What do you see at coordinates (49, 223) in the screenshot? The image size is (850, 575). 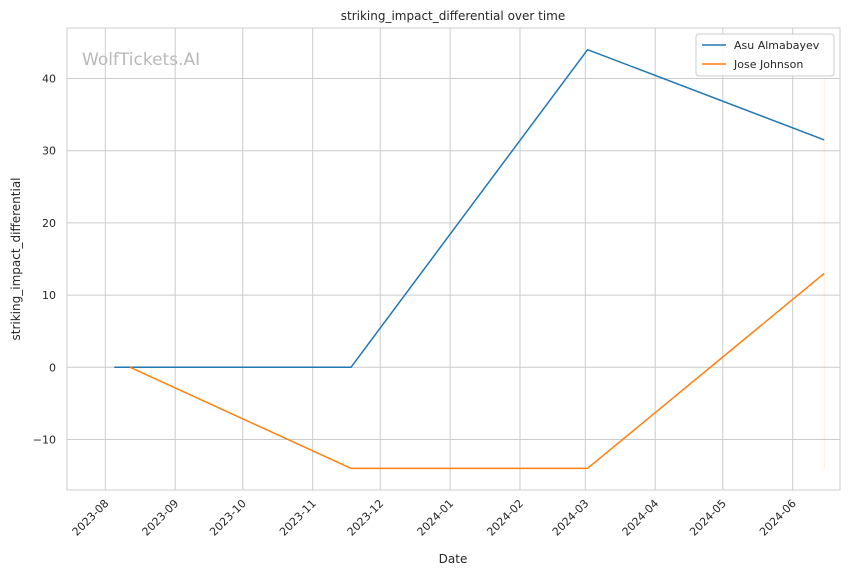 I see `y-tick-label: 20` at bounding box center [49, 223].